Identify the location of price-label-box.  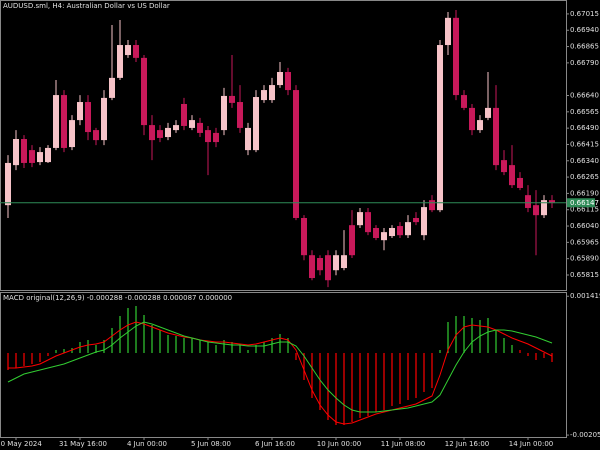
(581, 203).